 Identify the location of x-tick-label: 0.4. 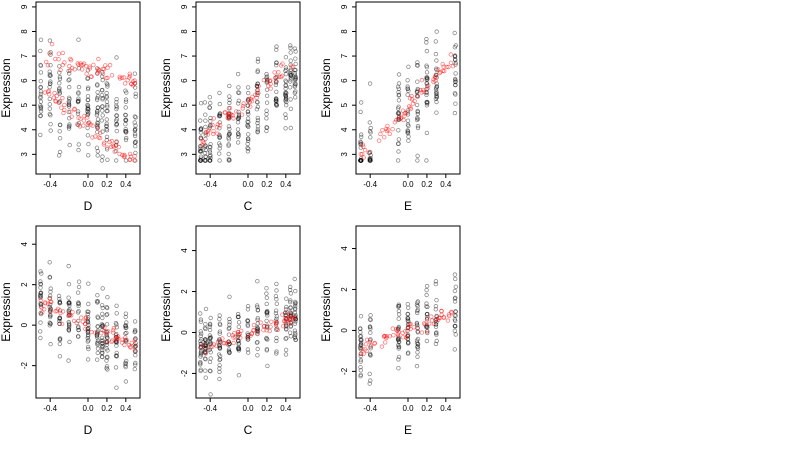
(446, 184).